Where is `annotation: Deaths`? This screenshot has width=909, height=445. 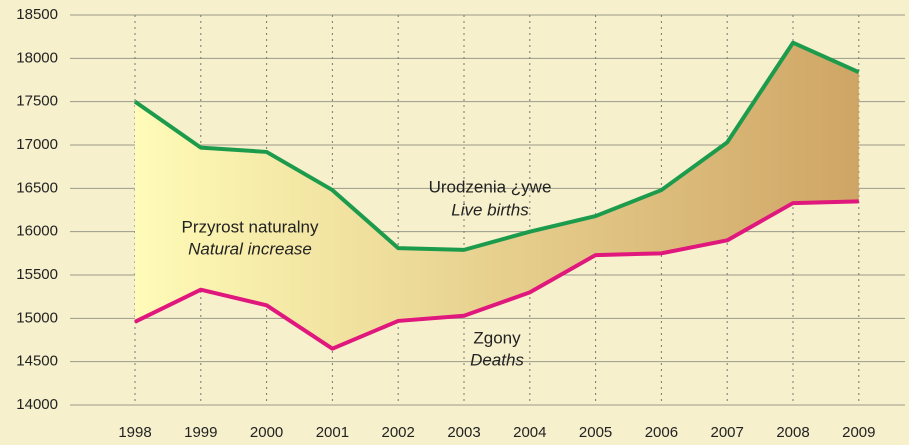 annotation: Deaths is located at coordinates (497, 359).